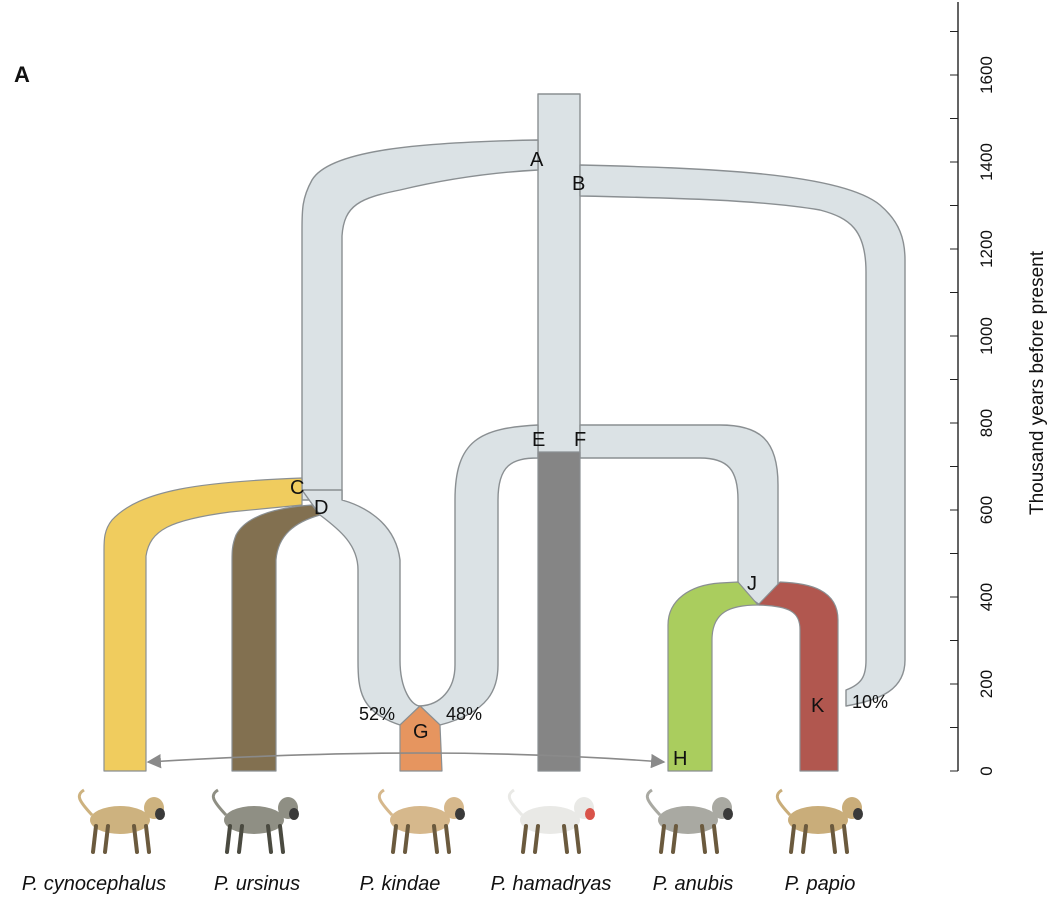 Image resolution: width=1050 pixels, height=924 pixels. Describe the element at coordinates (680, 759) in the screenshot. I see `node-label-h: H` at that location.